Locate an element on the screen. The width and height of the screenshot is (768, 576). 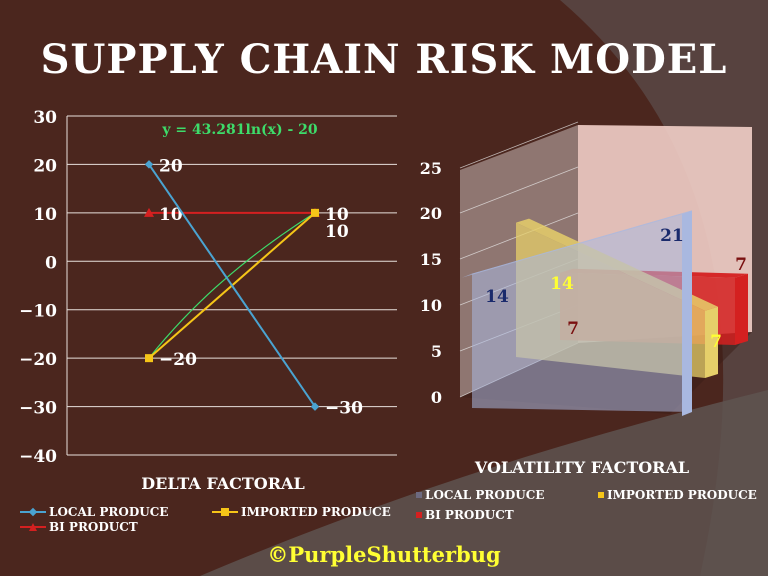
legend-line-bi: BI PRODUCT is located at coordinates (79, 527).